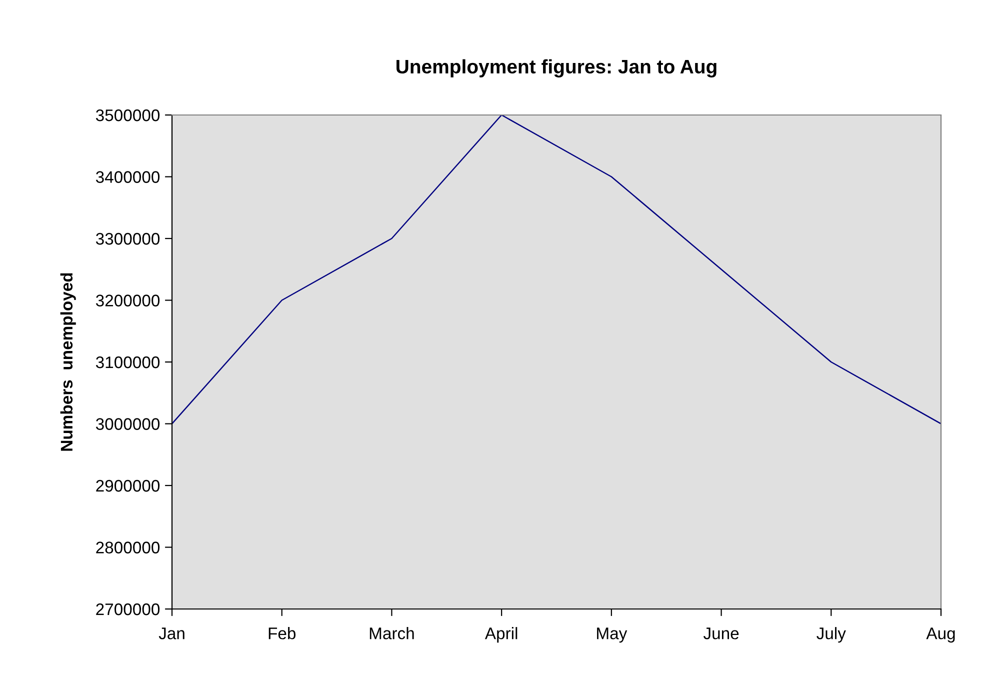 The height and width of the screenshot is (673, 993). I want to click on y-tick-label: 3000000, so click(128, 424).